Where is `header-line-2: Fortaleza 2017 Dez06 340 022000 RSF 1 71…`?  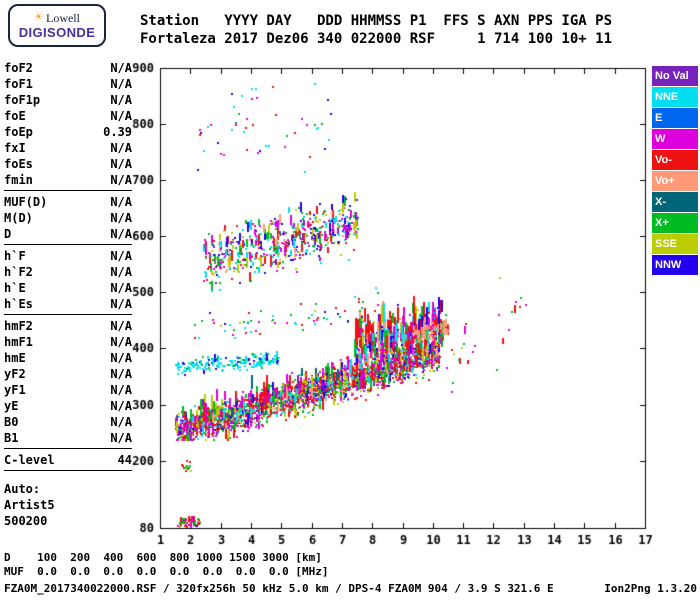 header-line-2: Fortaleza 2017 Dez06 340 022000 RSF 1 71… is located at coordinates (376, 39).